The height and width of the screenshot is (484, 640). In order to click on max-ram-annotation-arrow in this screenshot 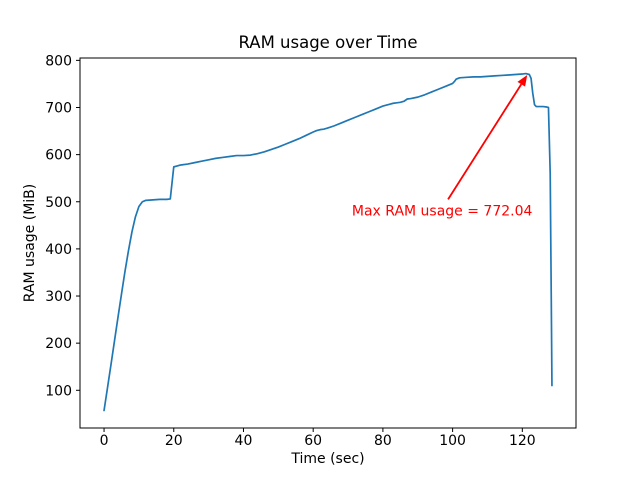, I will do `click(487, 137)`.